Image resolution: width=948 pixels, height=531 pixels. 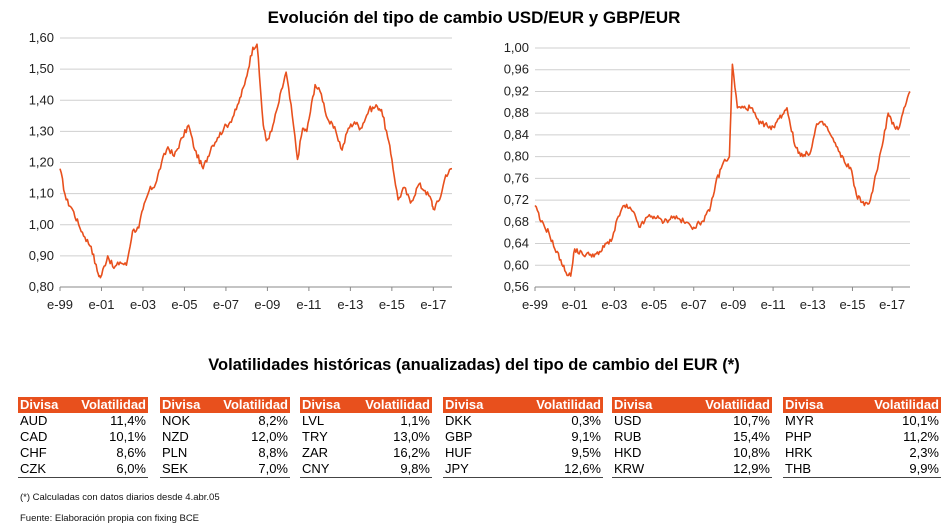 I want to click on table-row: PLN 8,8%, so click(x=225, y=453).